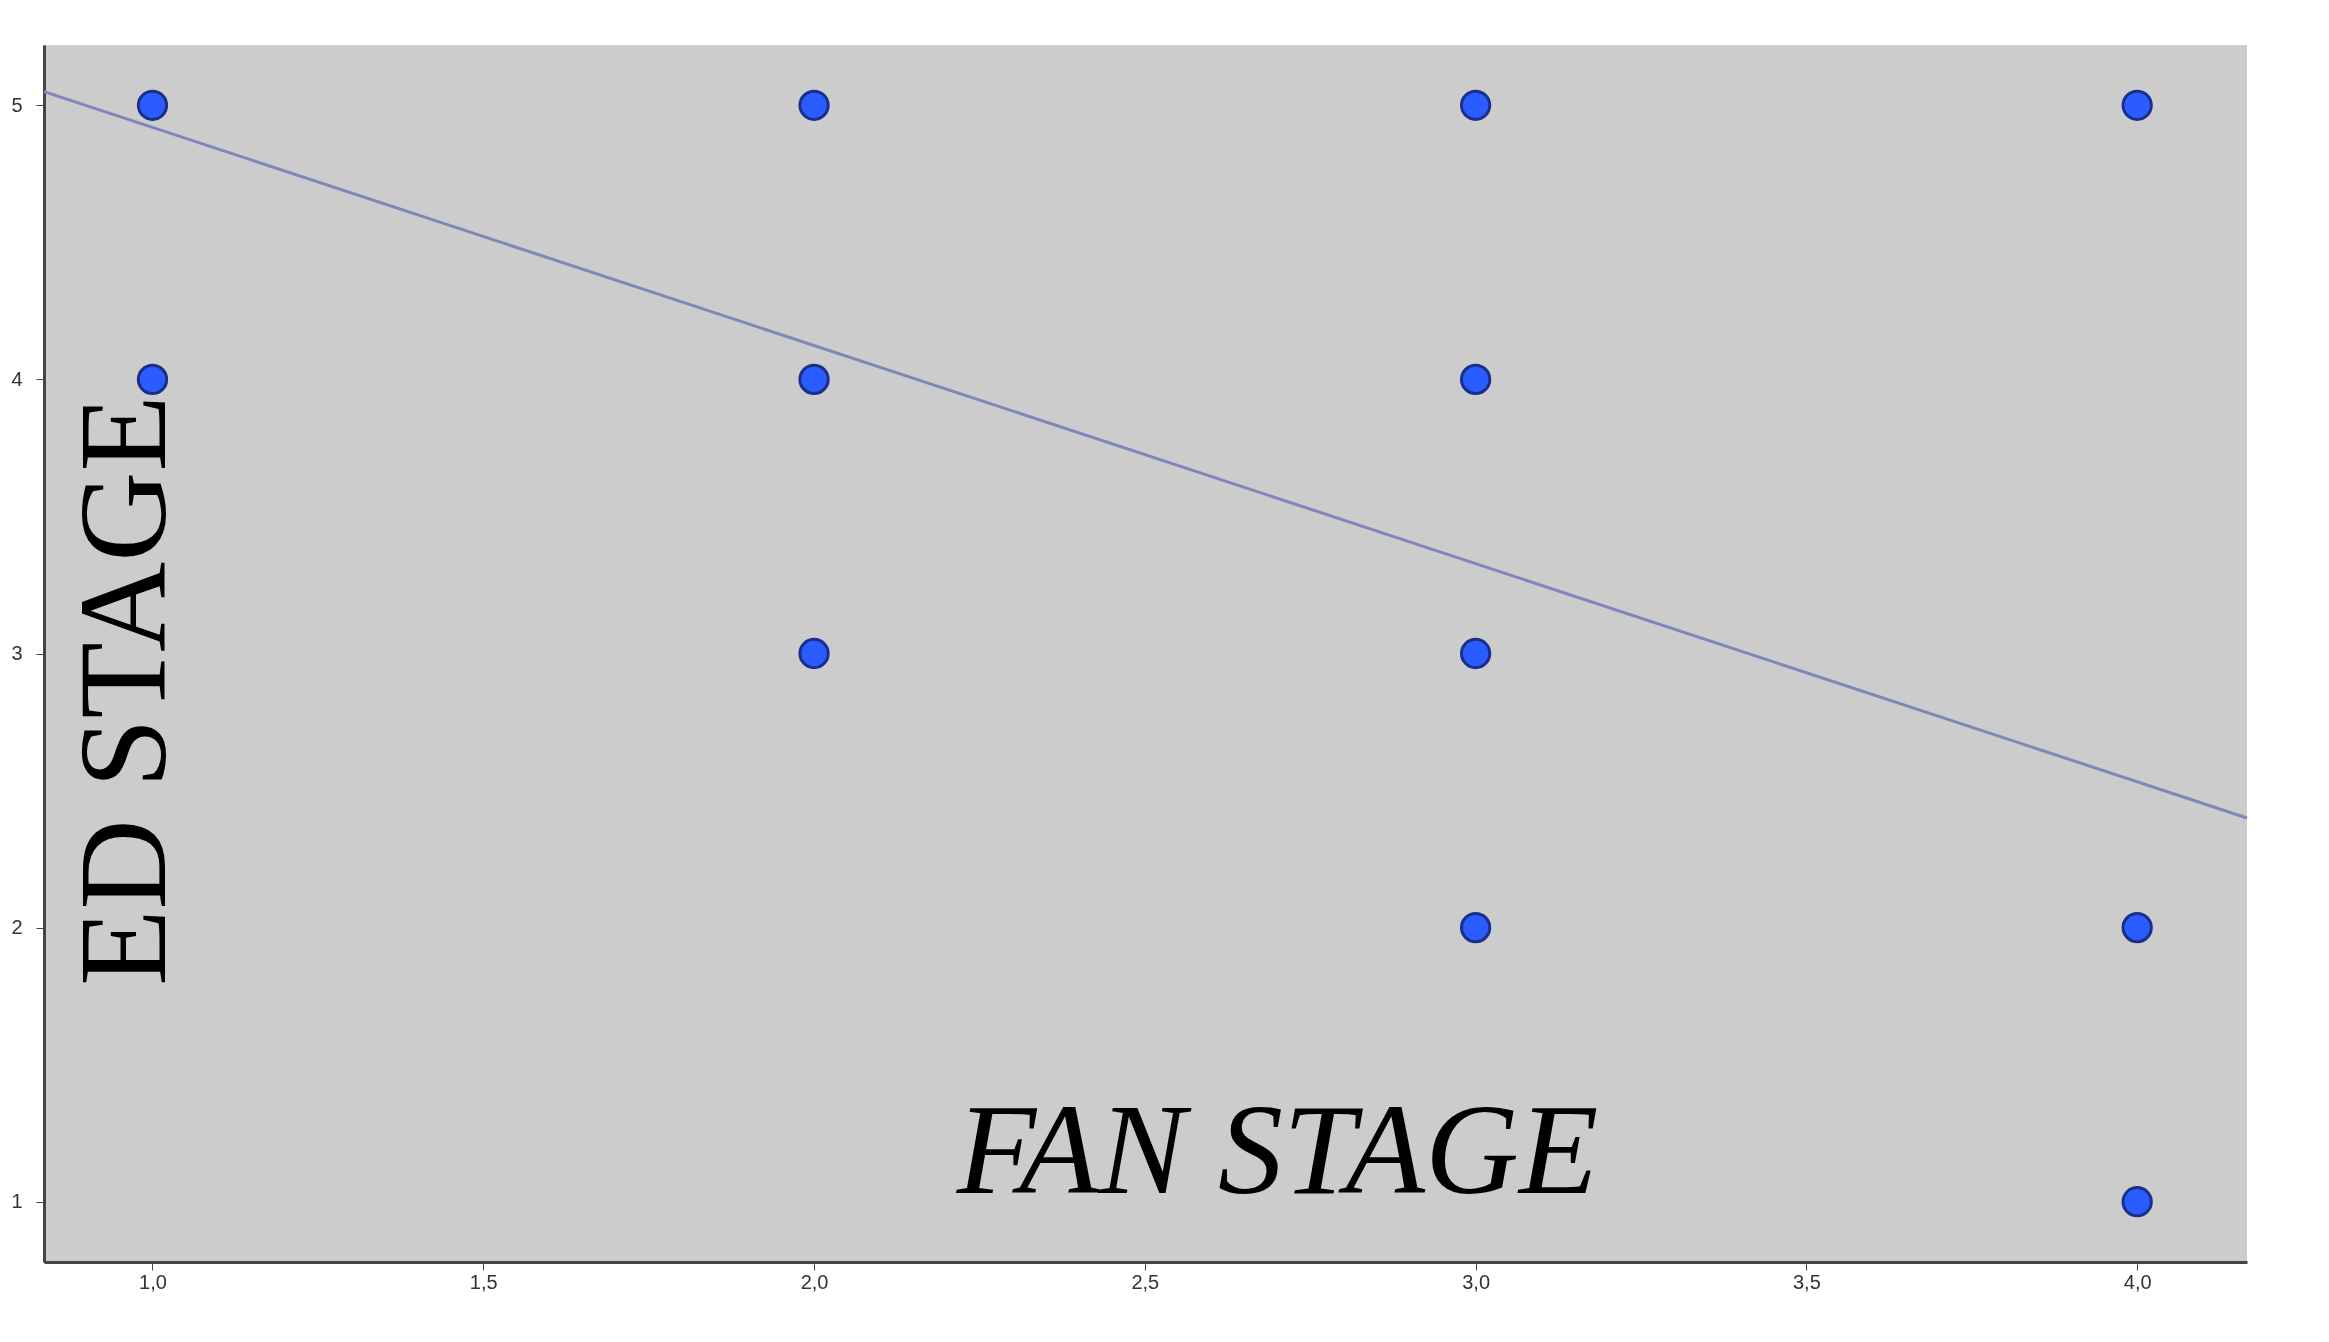 This screenshot has height=1342, width=2329. Describe the element at coordinates (2137, 1281) in the screenshot. I see `x-tick-label: 4,0` at that location.